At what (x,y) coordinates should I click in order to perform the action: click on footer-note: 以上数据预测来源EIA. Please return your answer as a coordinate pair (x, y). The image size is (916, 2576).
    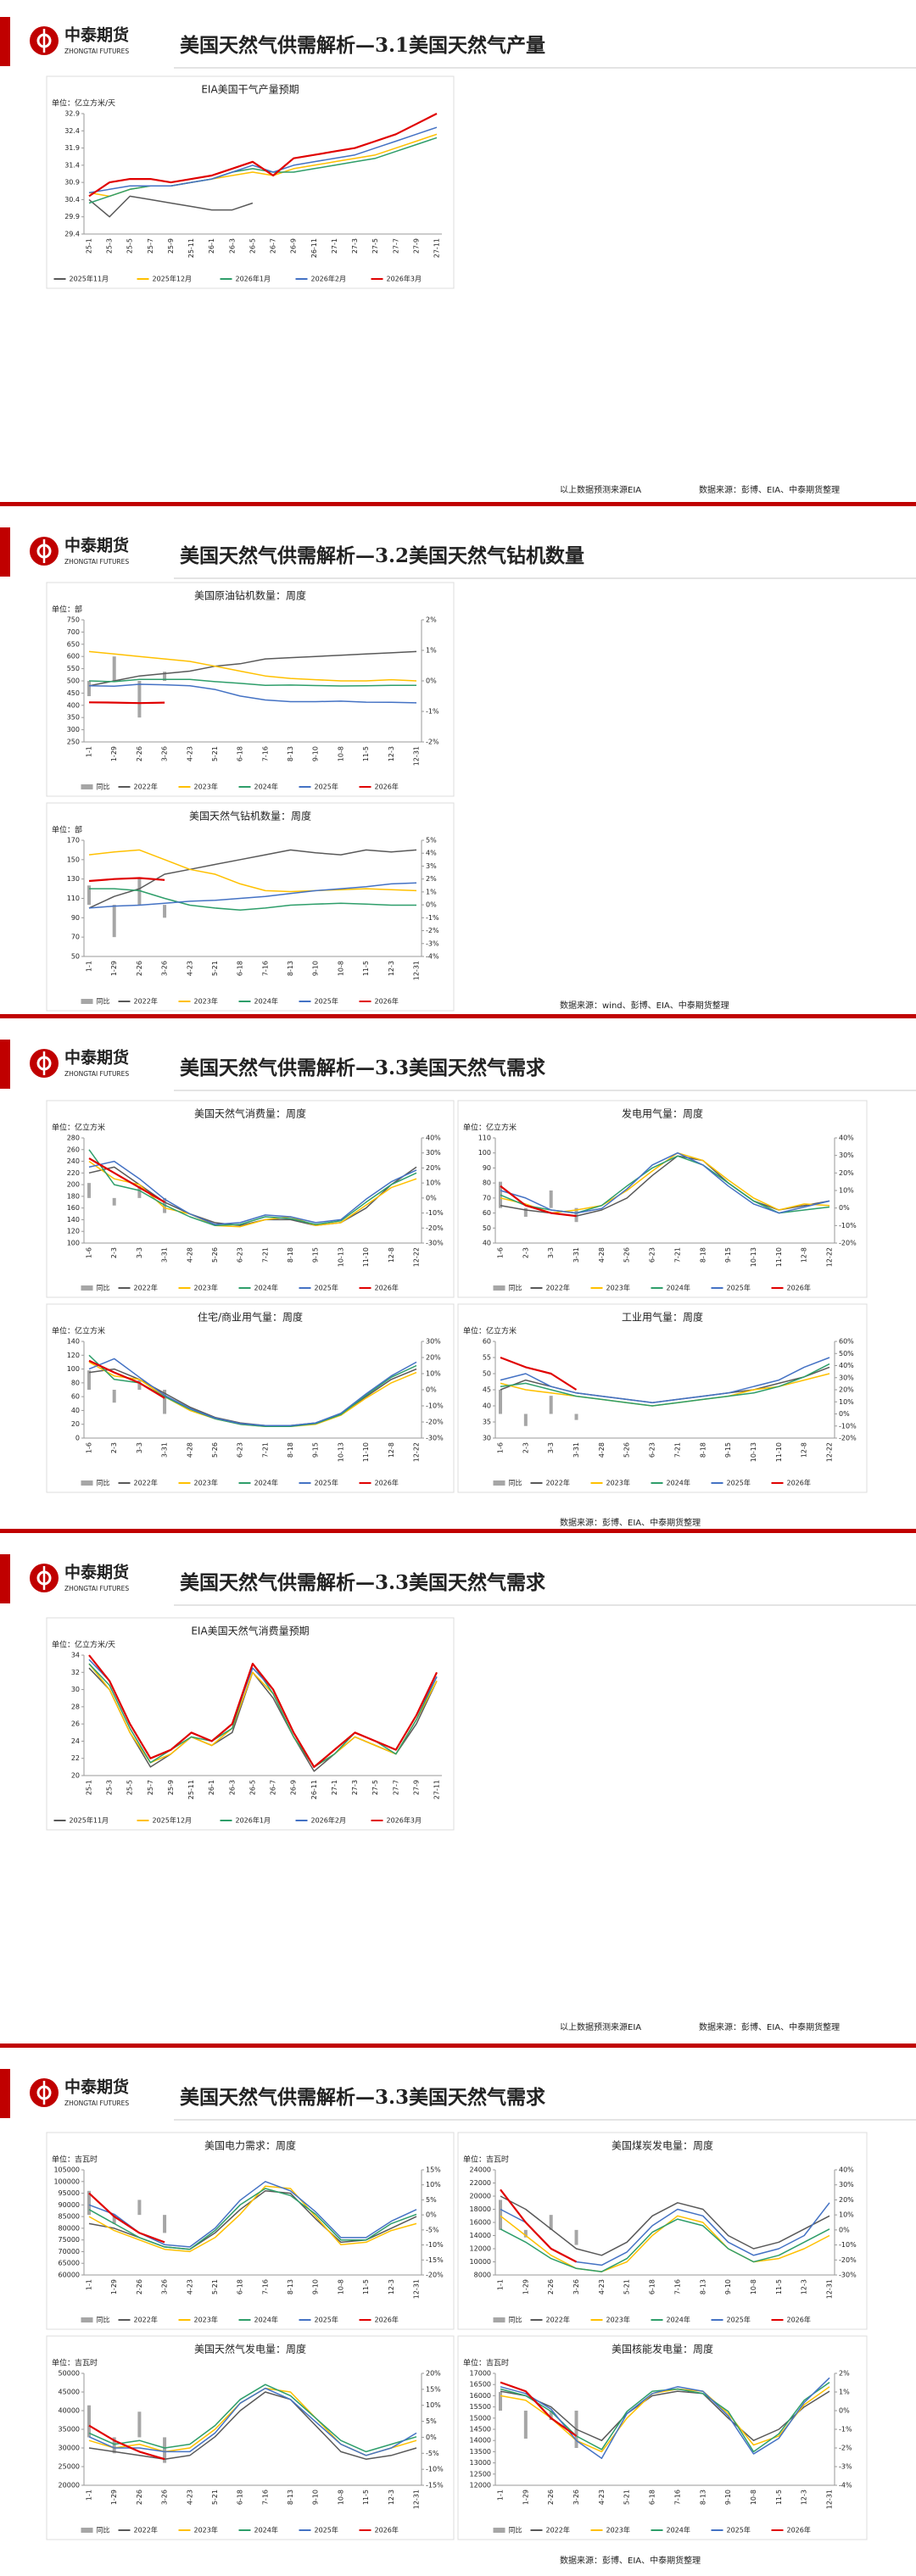
    Looking at the image, I should click on (600, 2026).